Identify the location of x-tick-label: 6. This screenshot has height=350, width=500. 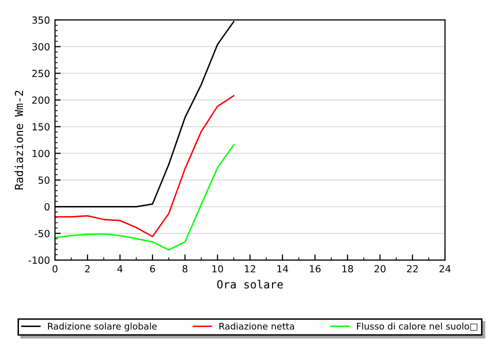
(152, 268).